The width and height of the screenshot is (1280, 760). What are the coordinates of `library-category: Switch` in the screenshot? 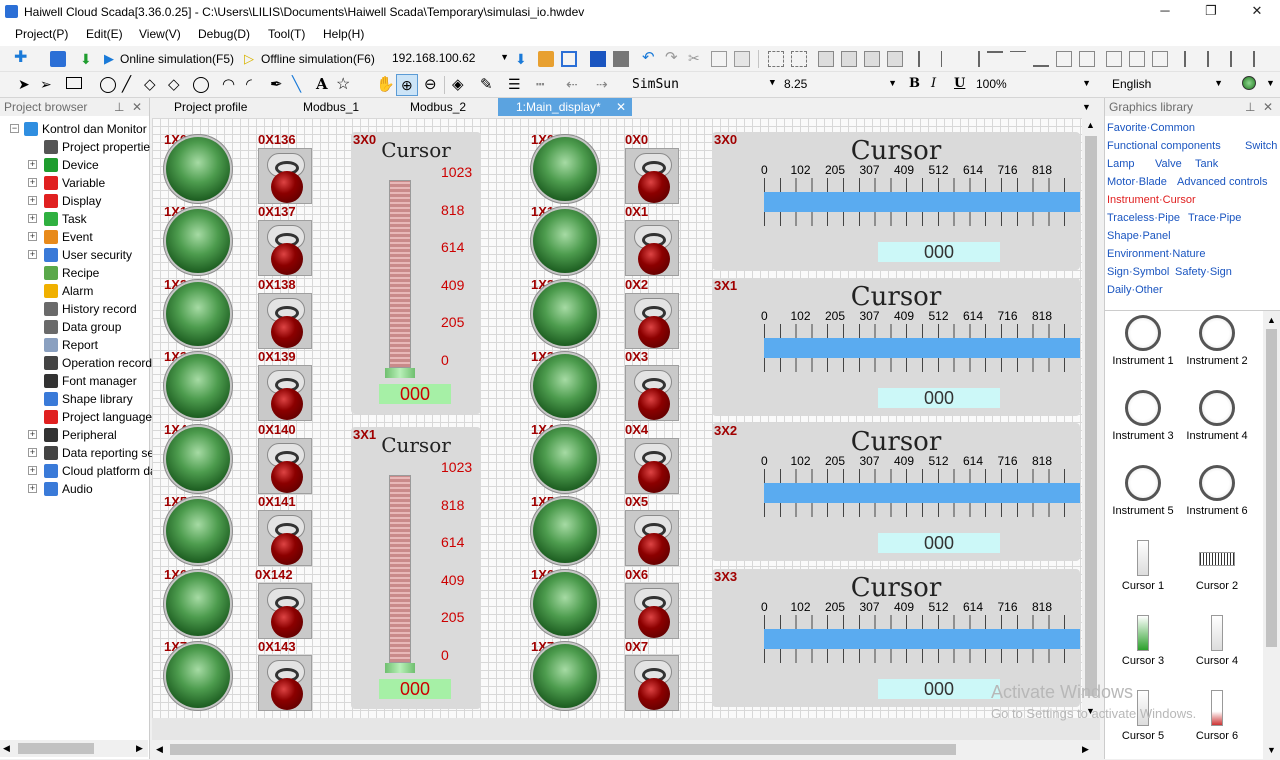 It's located at (1261, 146).